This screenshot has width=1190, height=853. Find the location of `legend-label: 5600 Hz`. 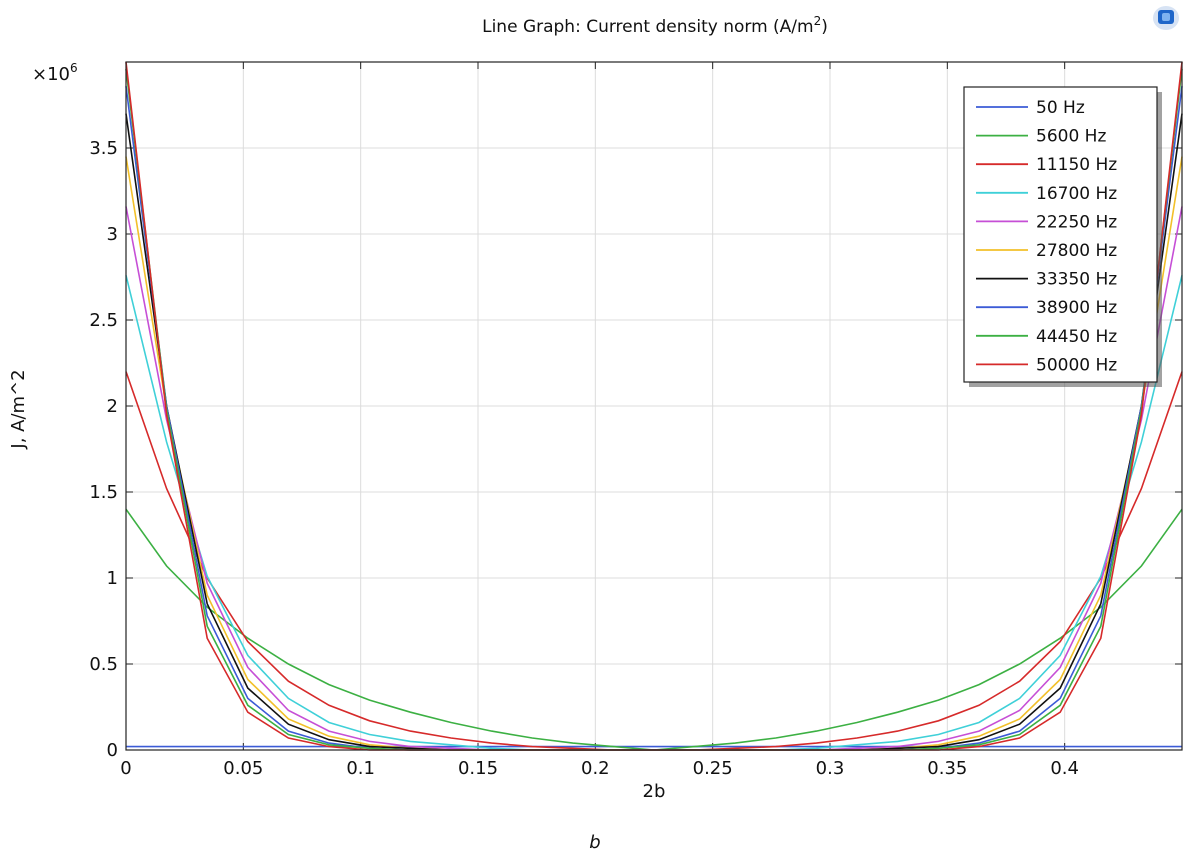

legend-label: 5600 Hz is located at coordinates (1071, 137).